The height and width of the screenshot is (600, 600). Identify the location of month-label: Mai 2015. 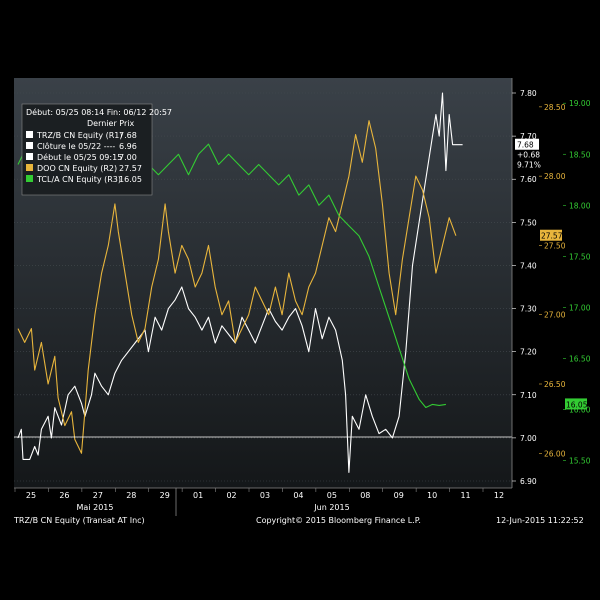
(95, 507).